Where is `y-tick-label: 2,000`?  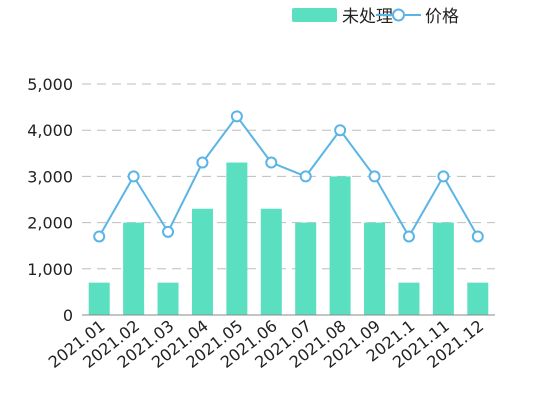 y-tick-label: 2,000 is located at coordinates (50, 223).